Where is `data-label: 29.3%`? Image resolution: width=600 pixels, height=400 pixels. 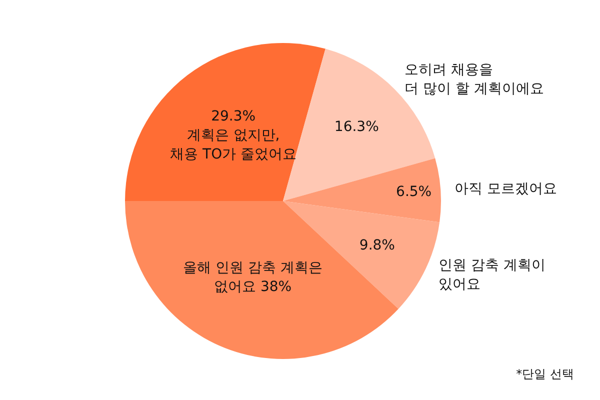 data-label: 29.3% is located at coordinates (233, 116).